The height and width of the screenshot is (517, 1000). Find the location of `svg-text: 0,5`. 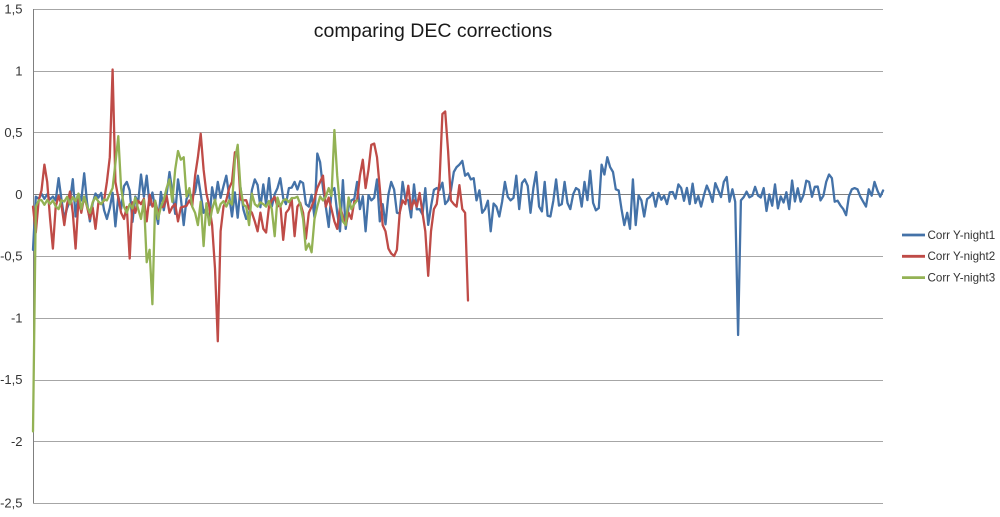

svg-text: 0,5 is located at coordinates (13, 132).